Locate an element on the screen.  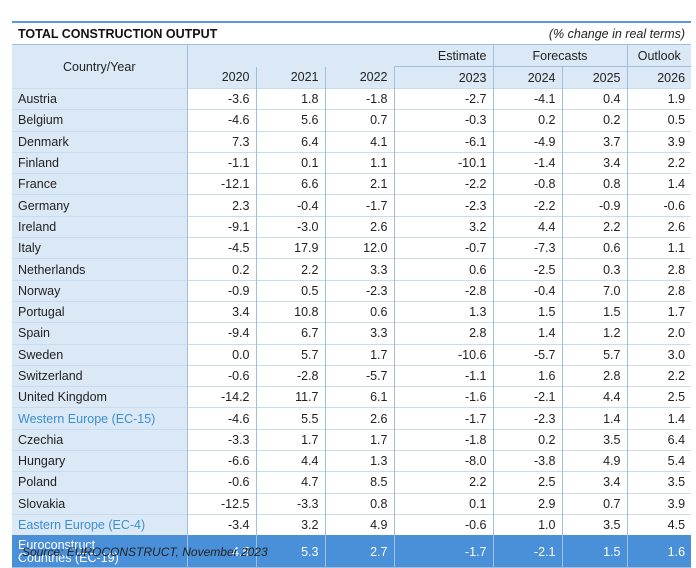
country-name: France is located at coordinates (99, 184).